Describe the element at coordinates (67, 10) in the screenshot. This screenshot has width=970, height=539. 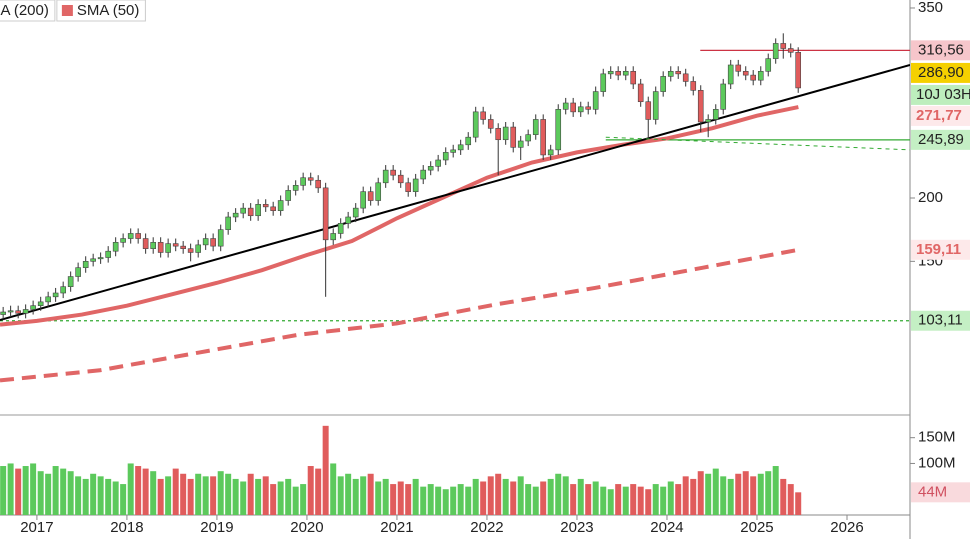
I see `legend-swatch` at that location.